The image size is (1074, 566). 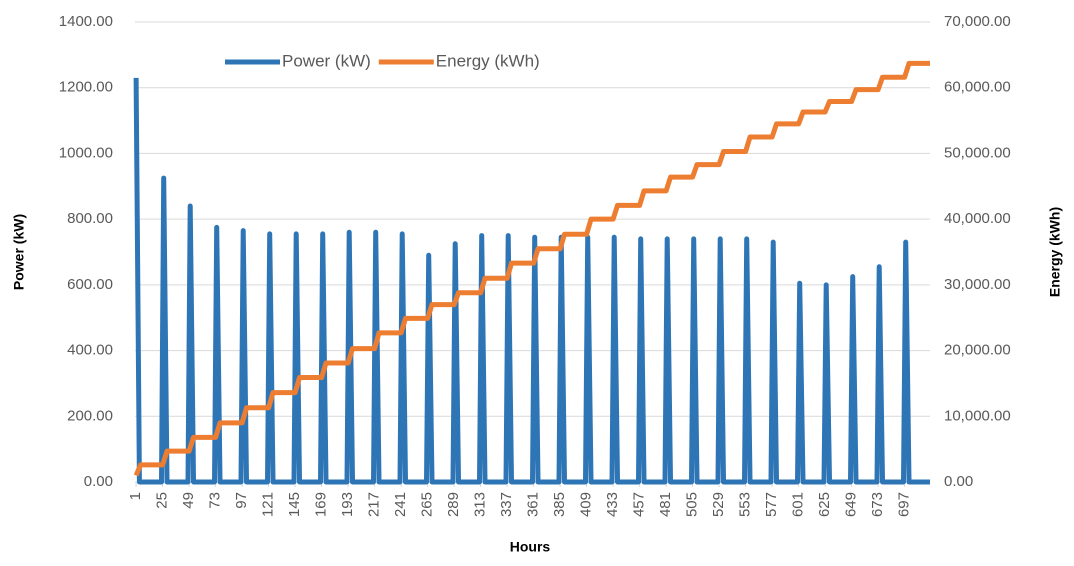 I want to click on x-tick-label: 145, so click(x=294, y=504).